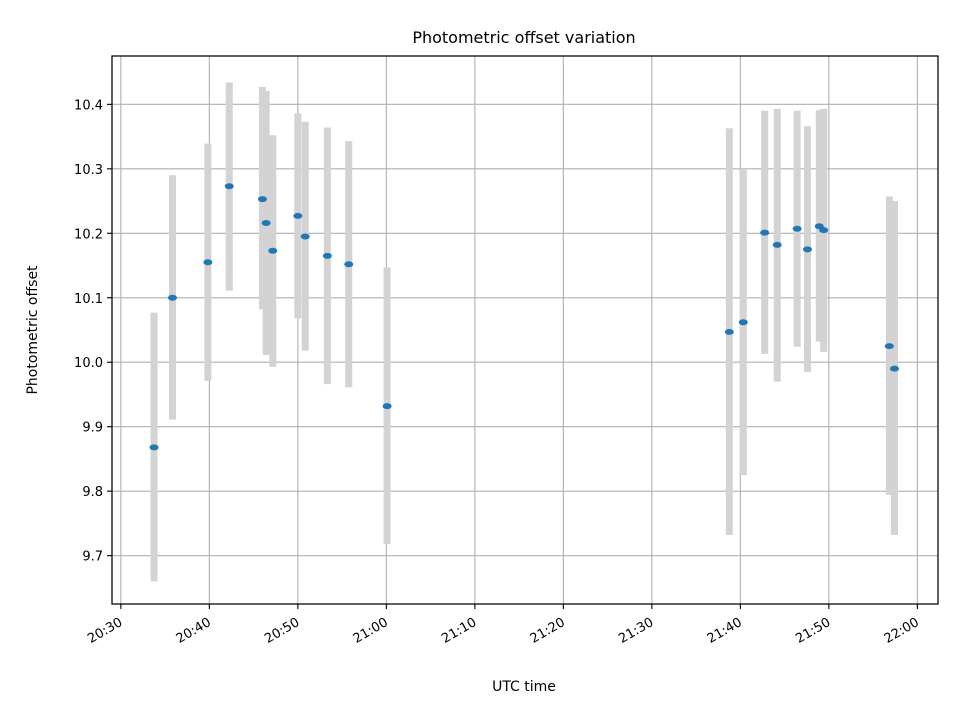 This screenshot has width=960, height=720. Describe the element at coordinates (33, 330) in the screenshot. I see `y-axis-label: Photometric offset` at that location.